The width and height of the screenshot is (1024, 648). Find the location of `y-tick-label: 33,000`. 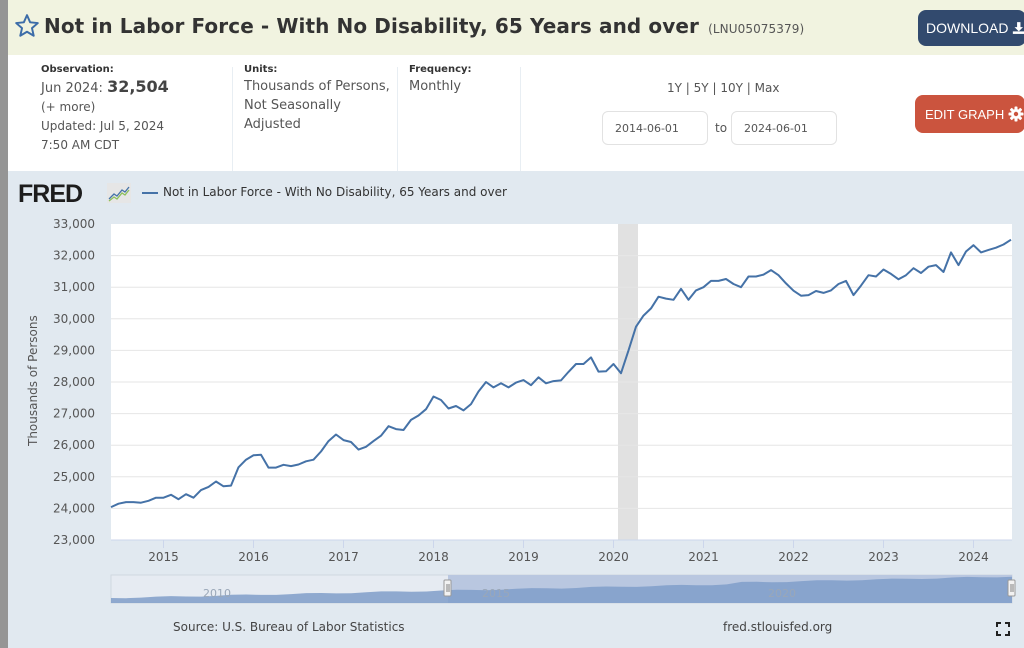

y-tick-label: 33,000 is located at coordinates (74, 224).